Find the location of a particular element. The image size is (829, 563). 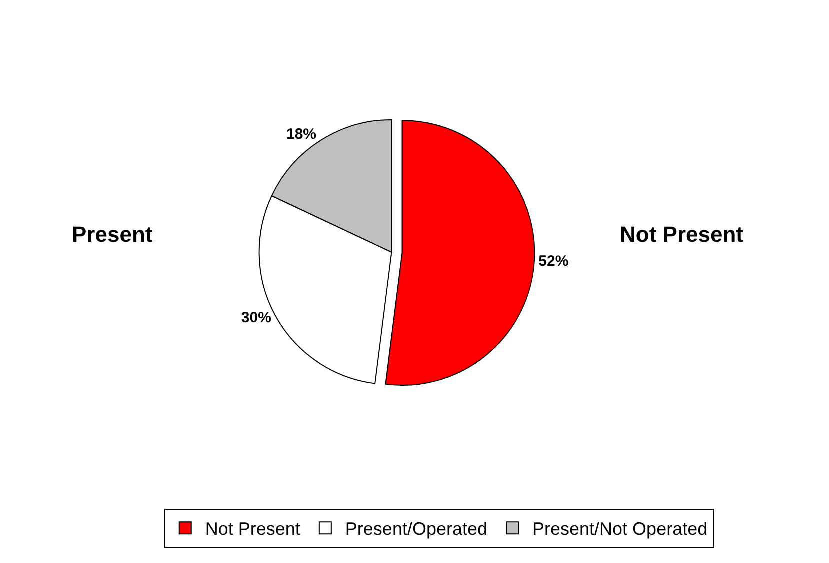

data-label: 30% is located at coordinates (256, 318).